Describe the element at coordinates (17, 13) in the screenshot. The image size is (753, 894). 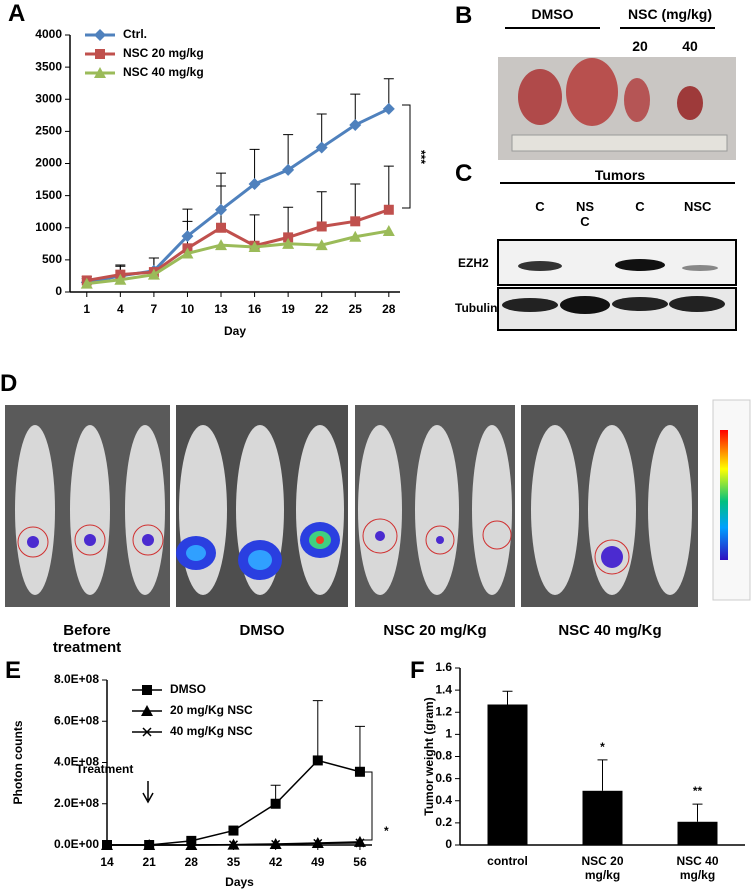
I see `panel-letter: A` at that location.